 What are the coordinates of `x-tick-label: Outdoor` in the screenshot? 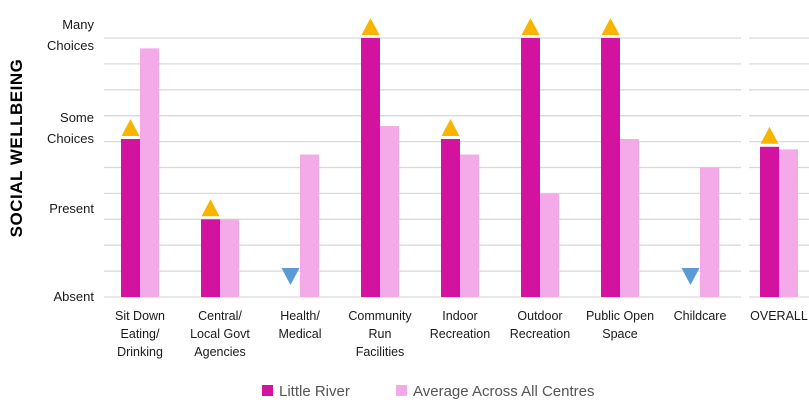 It's located at (539, 316).